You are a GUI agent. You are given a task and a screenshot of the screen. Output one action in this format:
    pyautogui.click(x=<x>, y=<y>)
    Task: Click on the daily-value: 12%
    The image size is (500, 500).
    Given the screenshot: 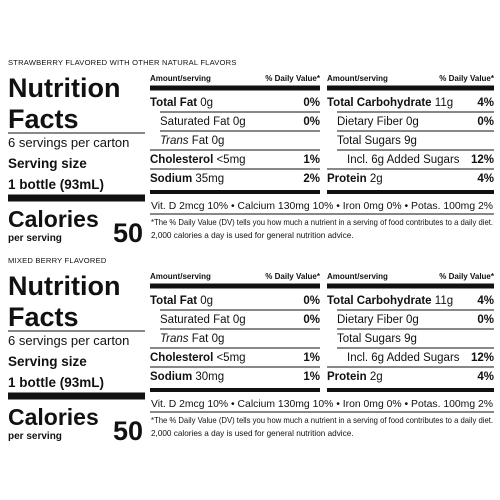 What is the action you would take?
    pyautogui.click(x=482, y=358)
    